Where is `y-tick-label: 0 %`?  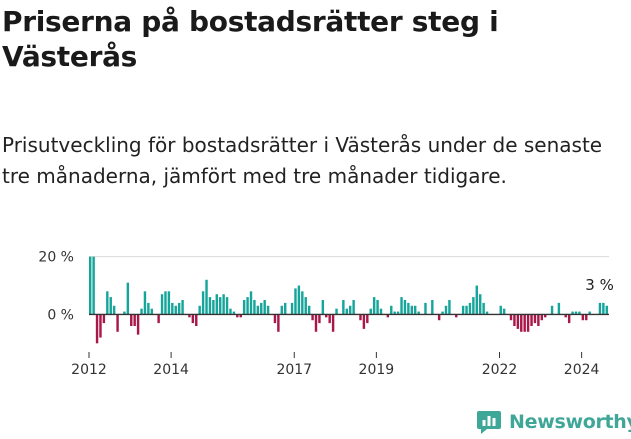 y-tick-label: 0 % is located at coordinates (60, 315).